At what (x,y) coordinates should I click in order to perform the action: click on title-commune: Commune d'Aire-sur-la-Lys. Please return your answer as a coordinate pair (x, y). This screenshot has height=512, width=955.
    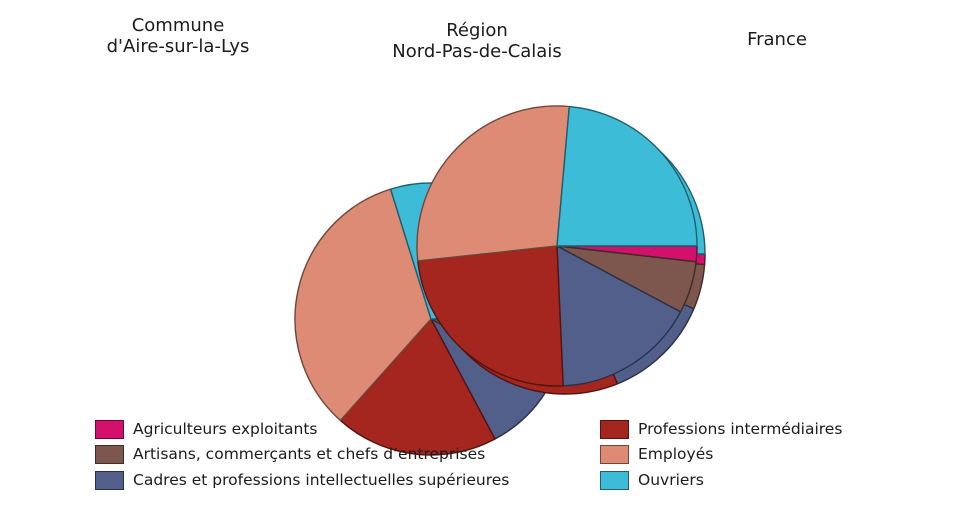
    Looking at the image, I should click on (178, 36).